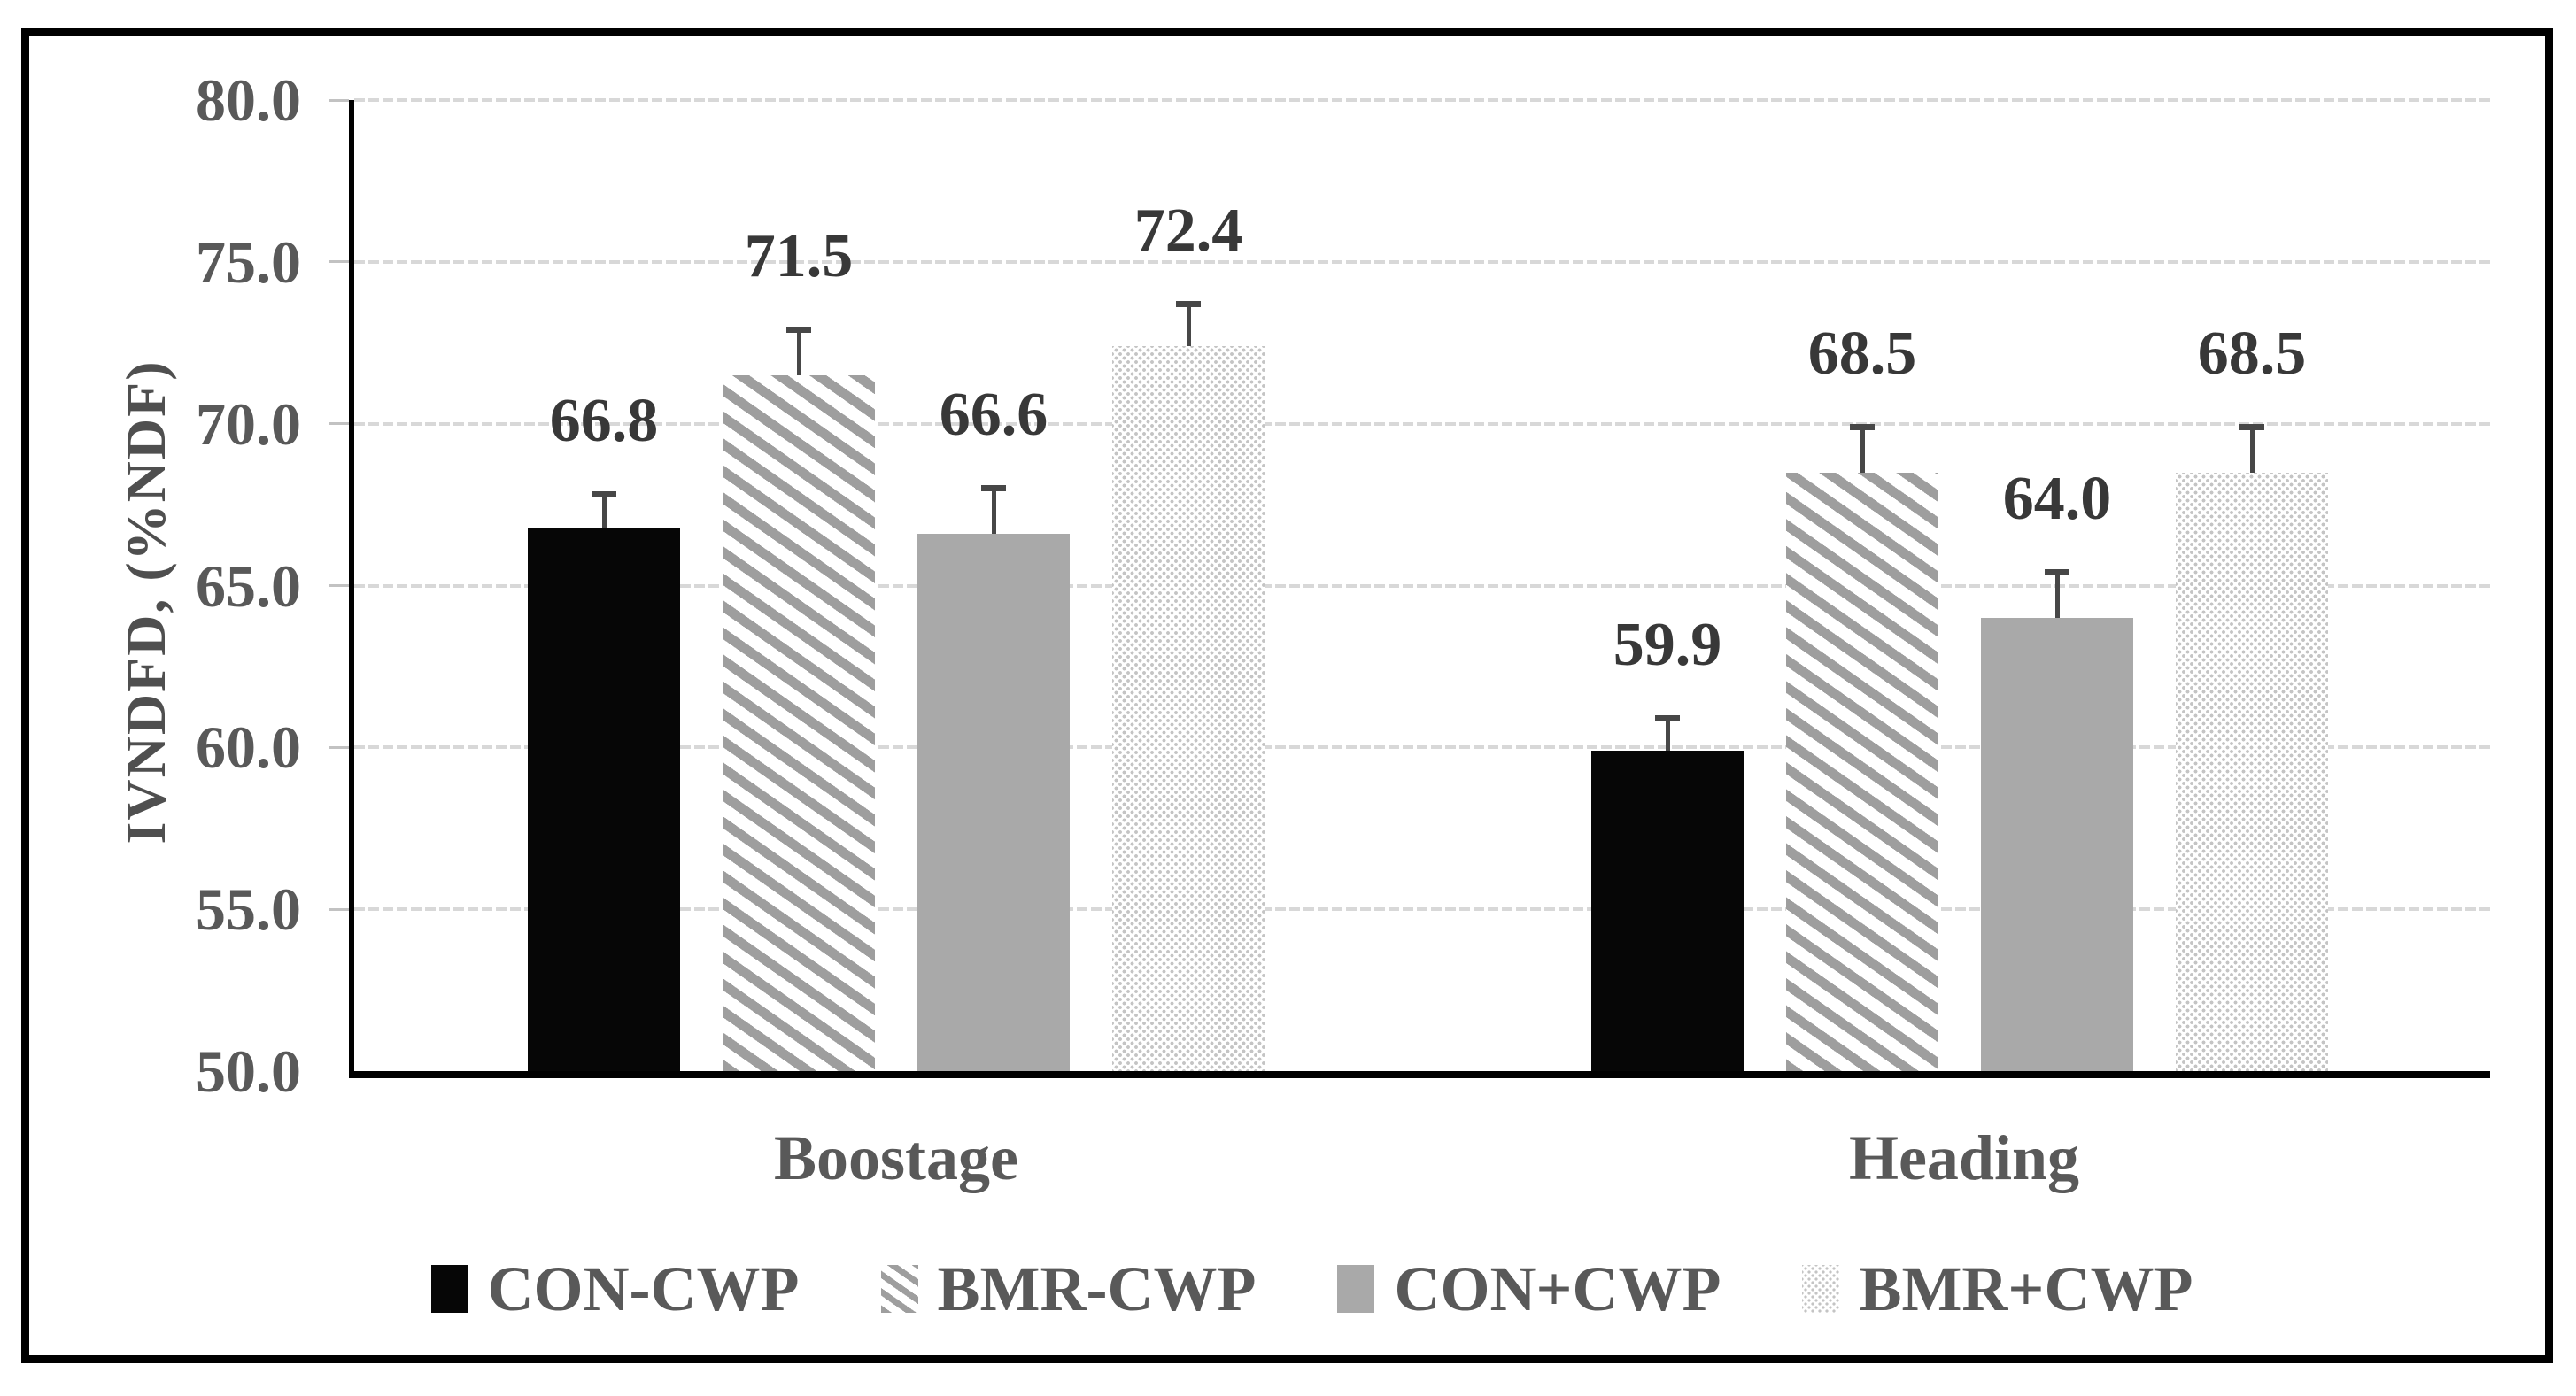  What do you see at coordinates (449, 1289) in the screenshot?
I see `legend-swatch-solid-black` at bounding box center [449, 1289].